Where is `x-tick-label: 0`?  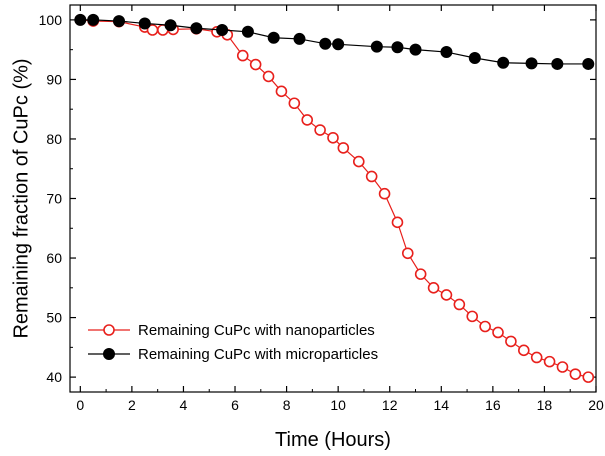 x-tick-label: 0 is located at coordinates (80, 405).